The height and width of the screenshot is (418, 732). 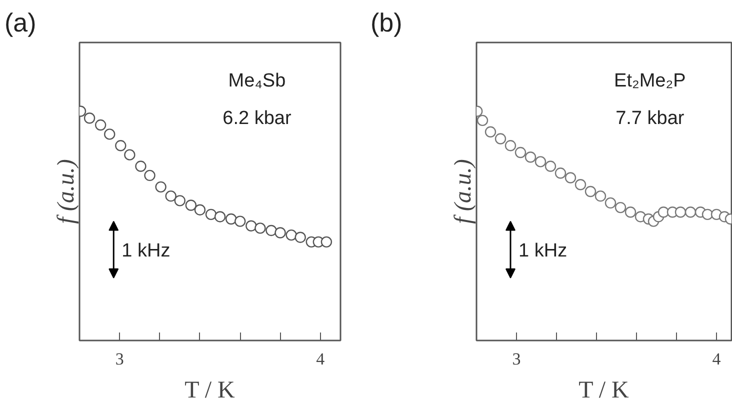 What do you see at coordinates (650, 81) in the screenshot?
I see `text: Et₂Me₂P` at bounding box center [650, 81].